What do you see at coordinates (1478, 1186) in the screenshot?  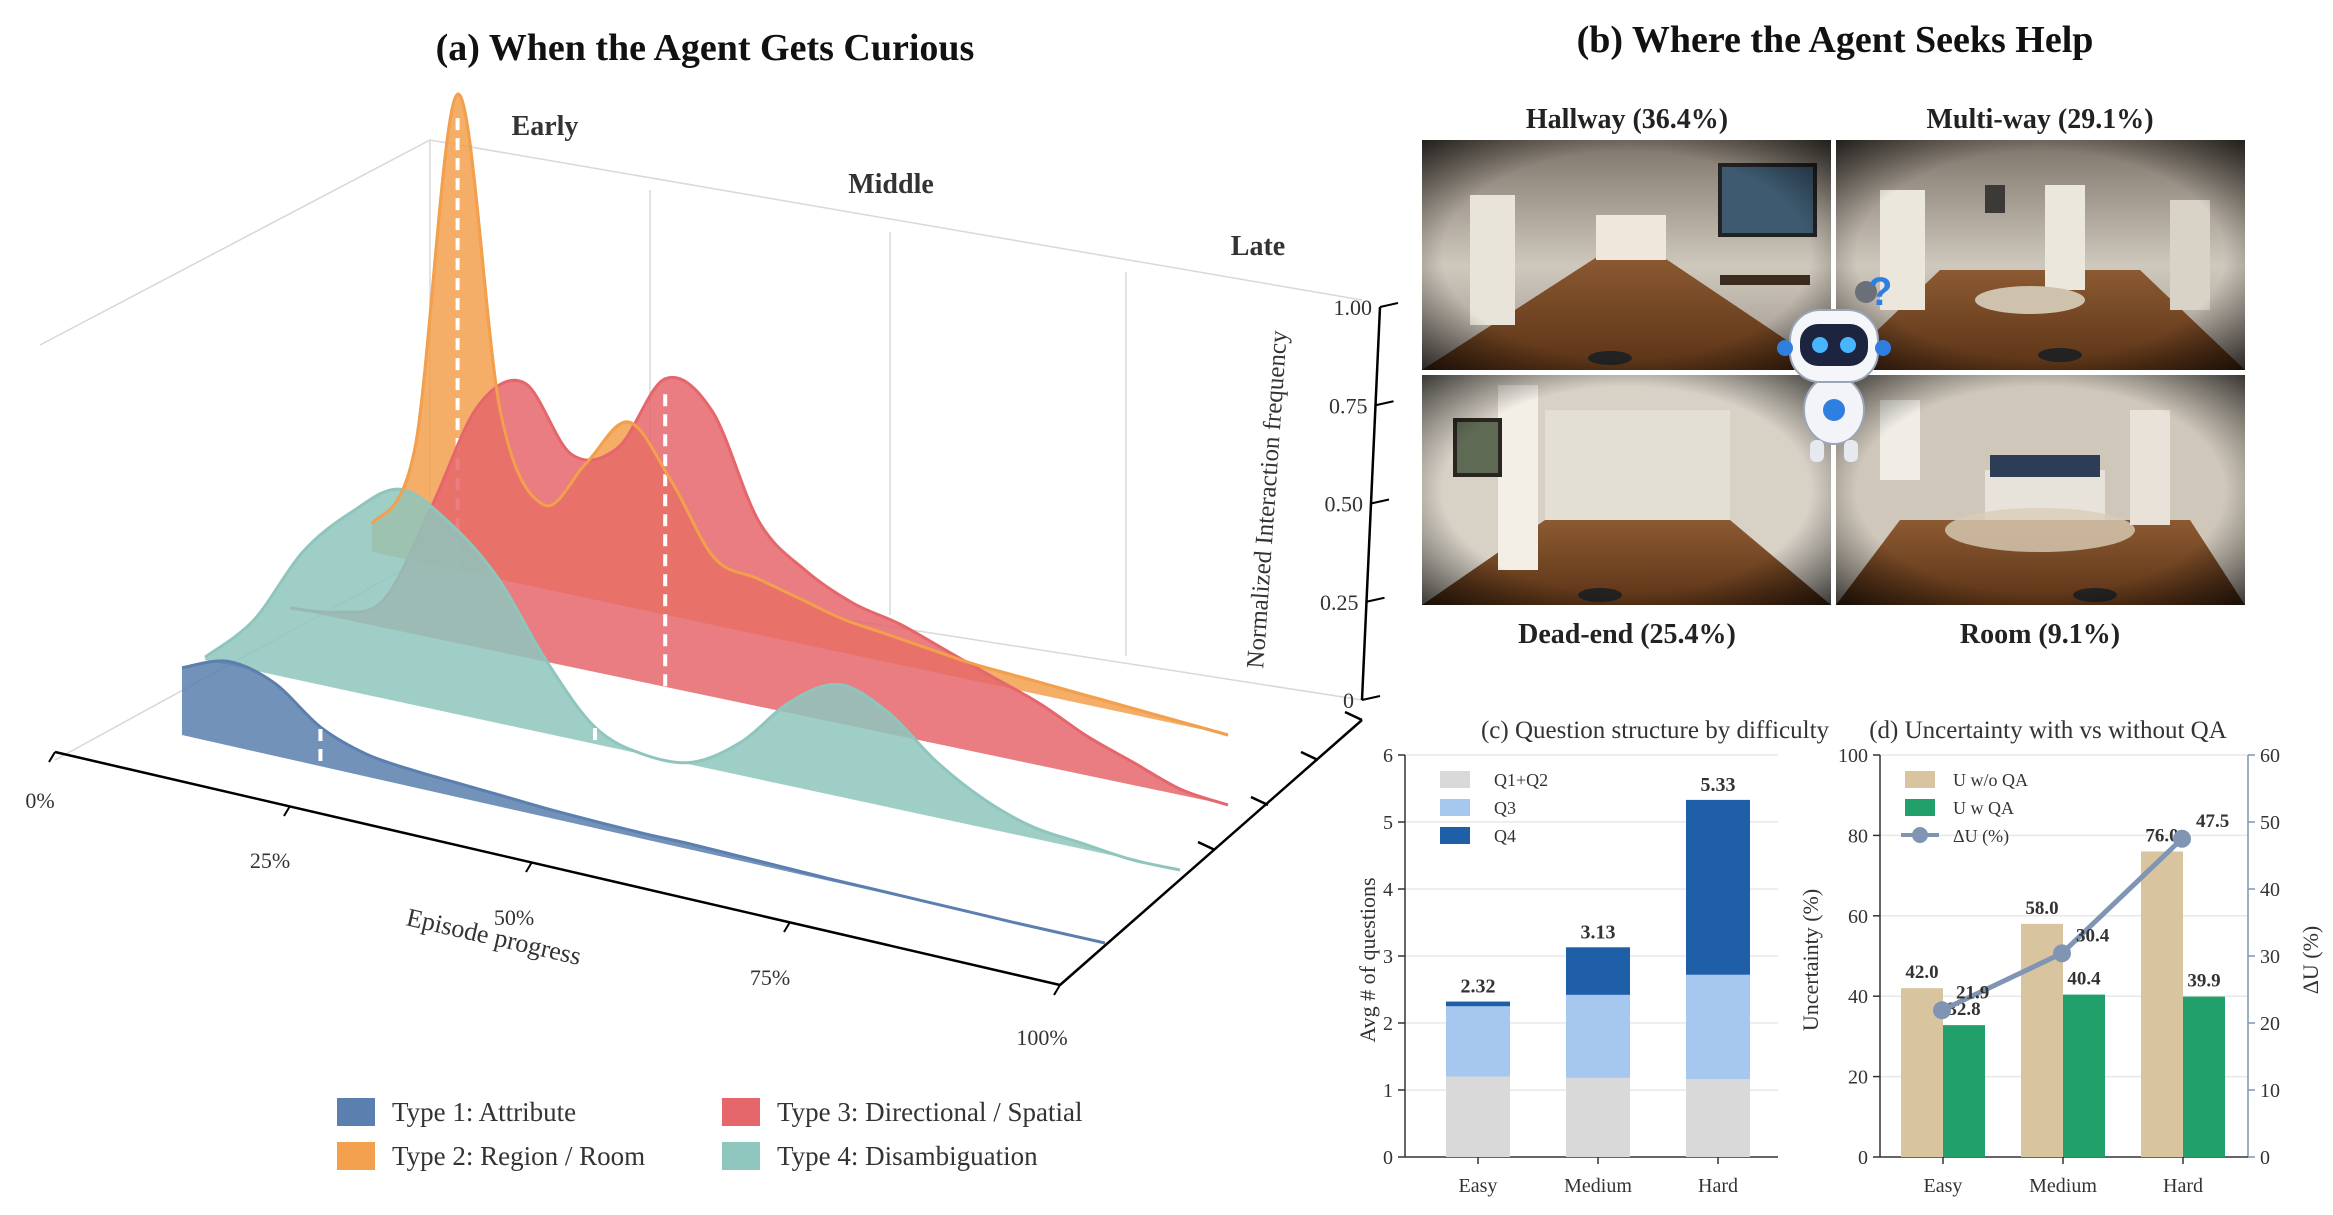 I see `x-tick-label: Easy` at bounding box center [1478, 1186].